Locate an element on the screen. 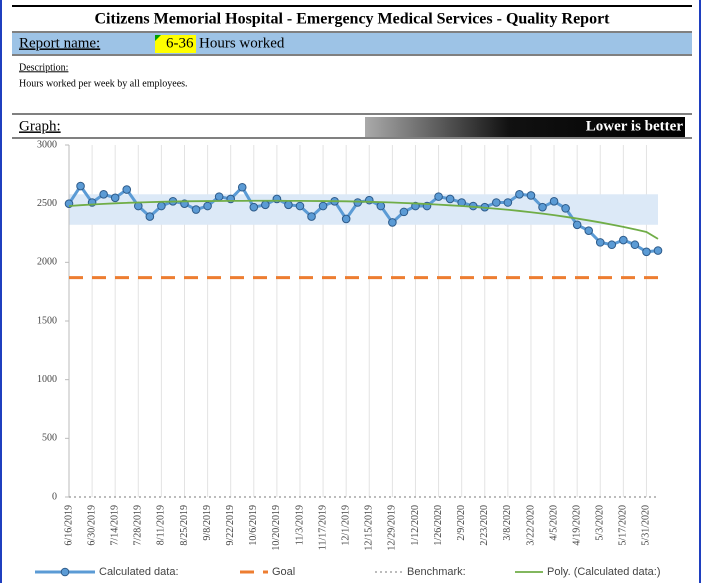 This screenshot has width=704, height=583. y-tick-label: 2000 is located at coordinates (47, 262).